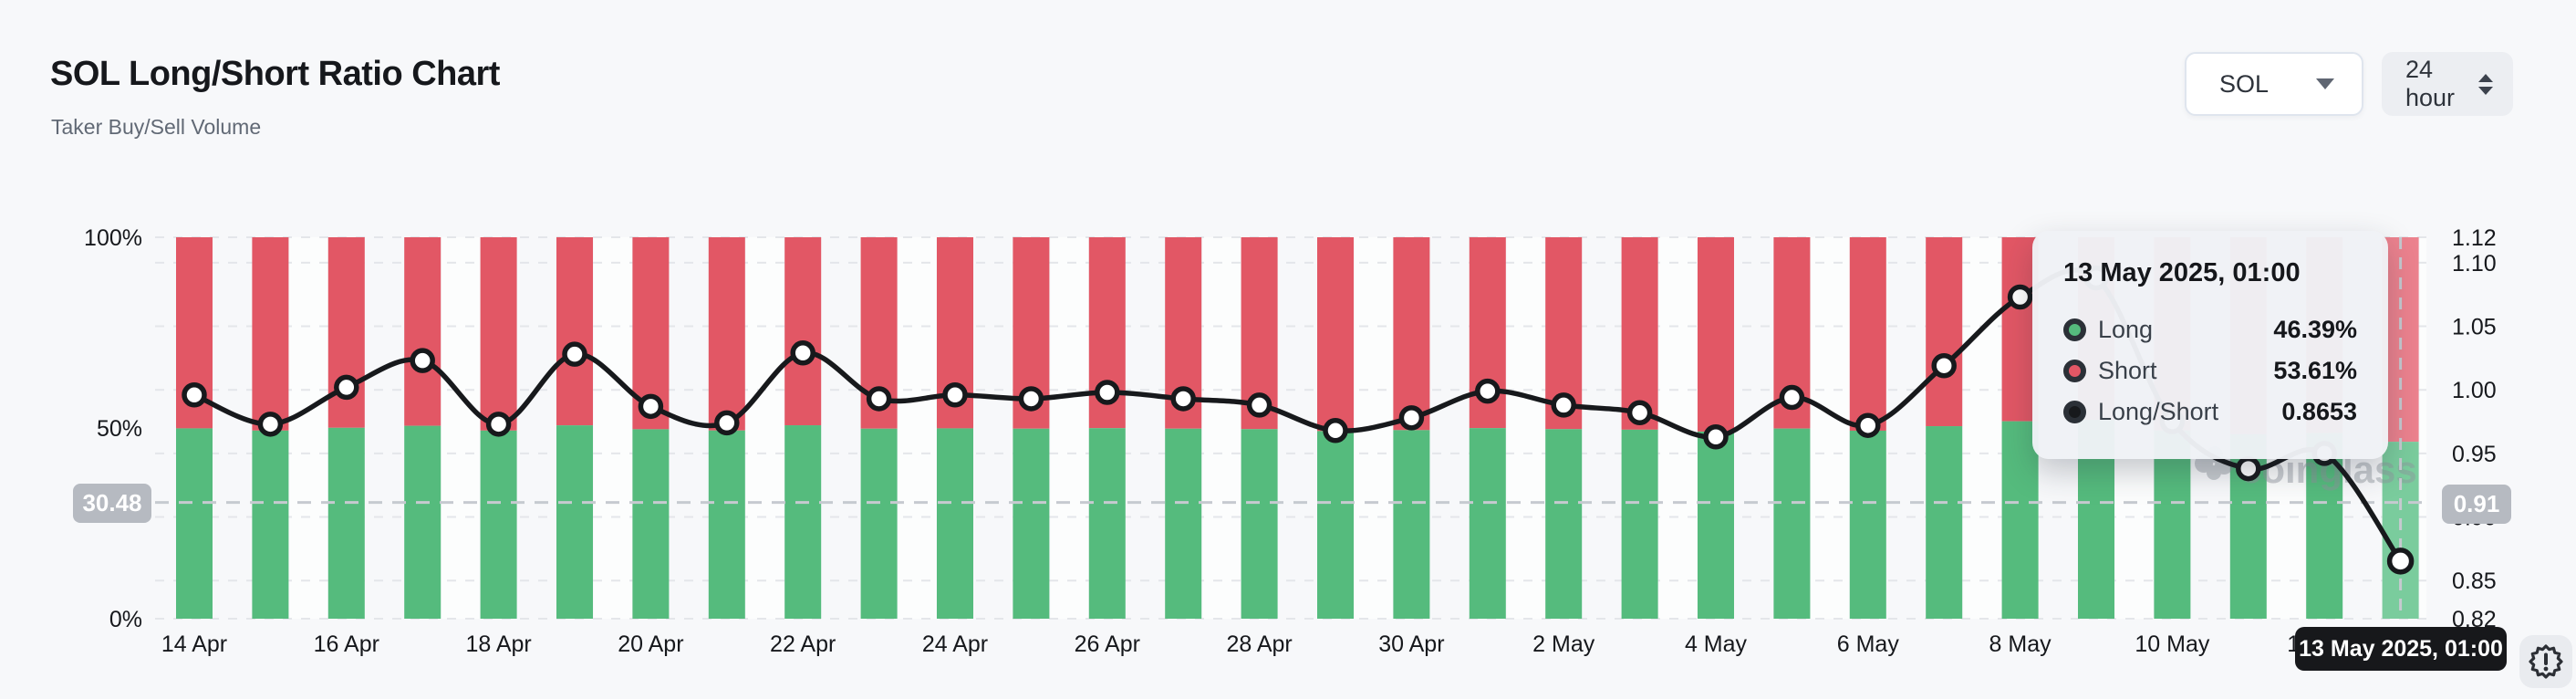 The height and width of the screenshot is (699, 2576). Describe the element at coordinates (2244, 83) in the screenshot. I see `symbol-select-value: SOL` at that location.